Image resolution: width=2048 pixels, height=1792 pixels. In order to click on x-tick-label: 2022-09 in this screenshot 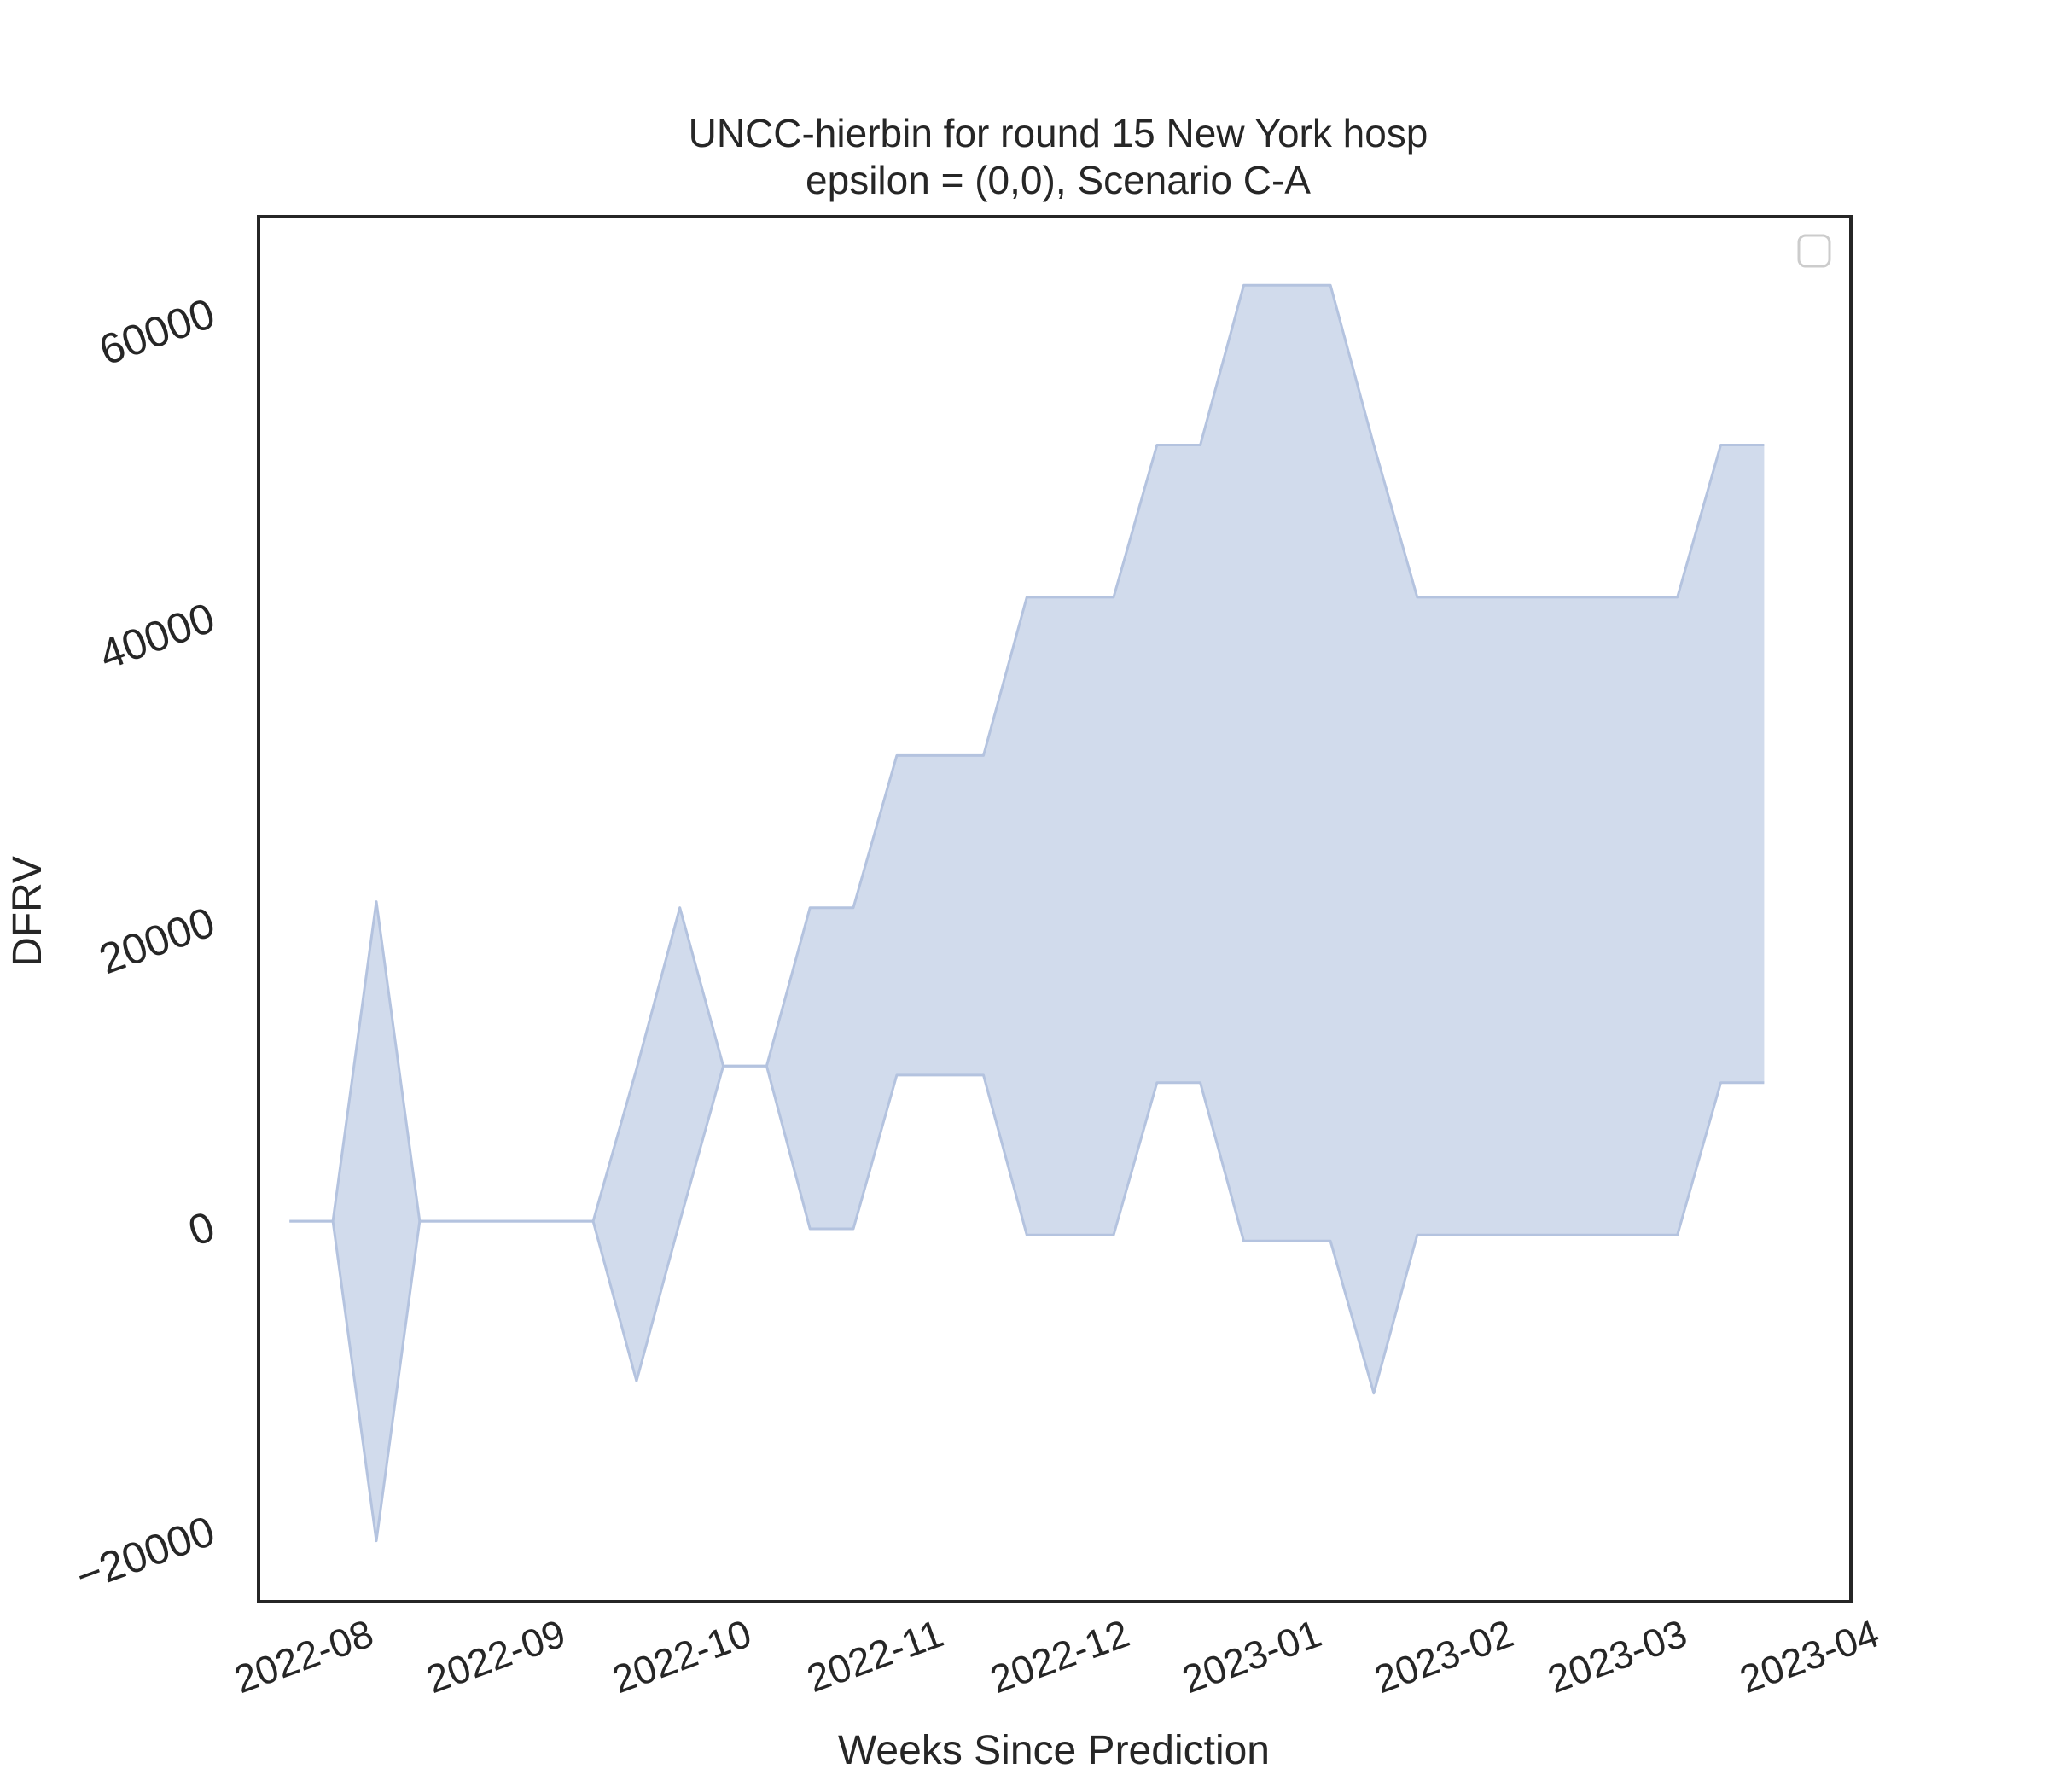, I will do `click(496, 1656)`.